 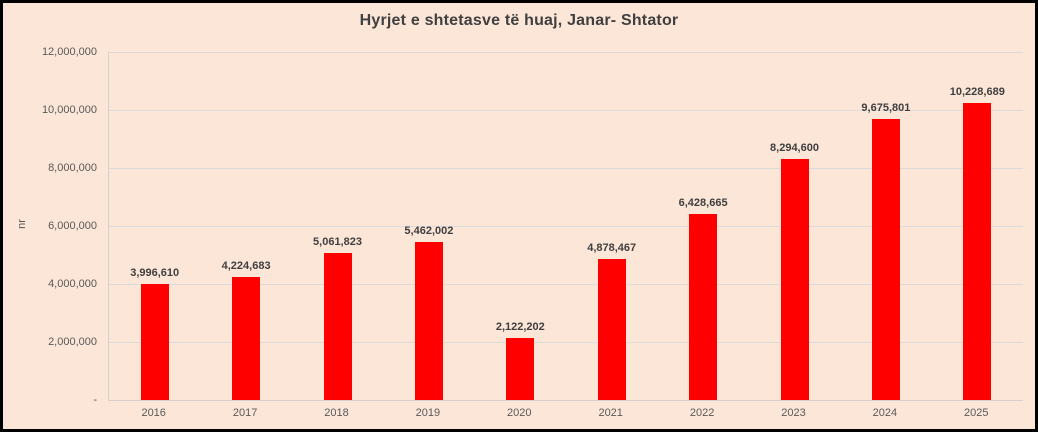 I want to click on x-tick-label-2020: 2020, so click(x=519, y=413).